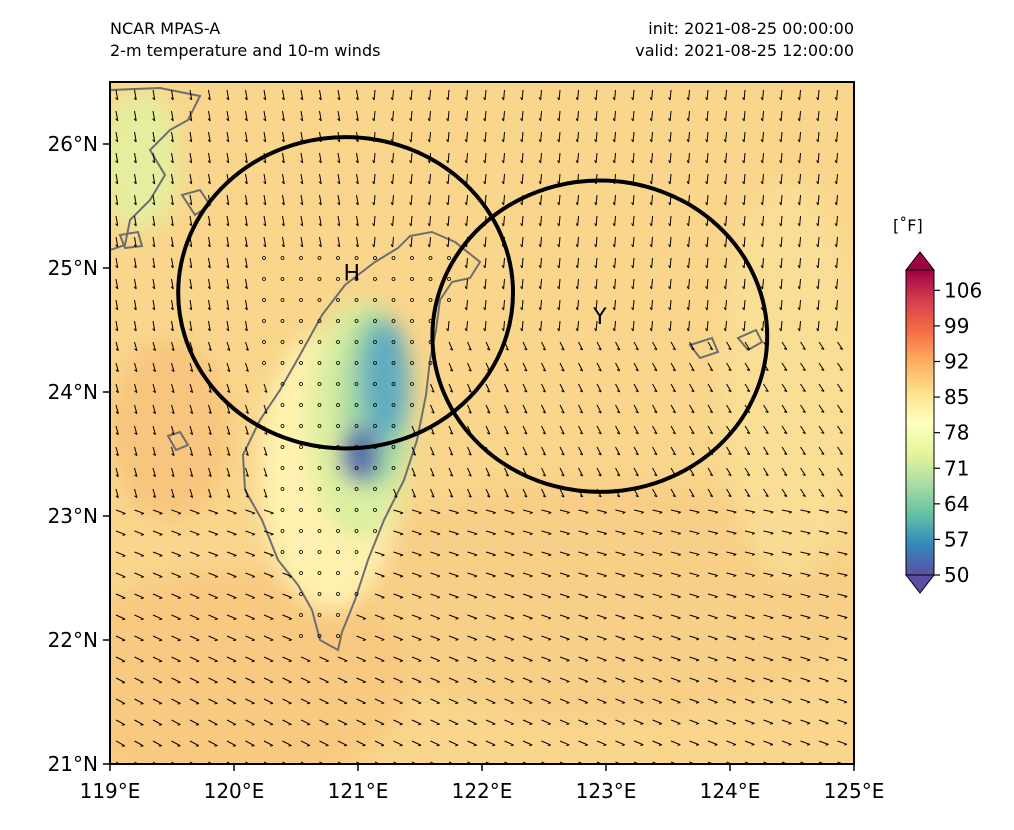  What do you see at coordinates (361, 441) in the screenshot?
I see `taiwan-coast` at bounding box center [361, 441].